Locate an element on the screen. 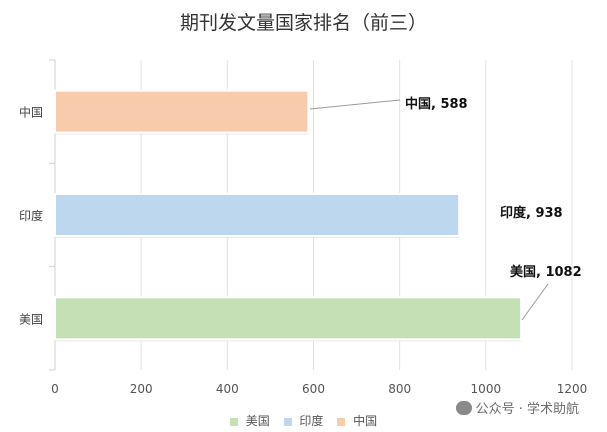 The image size is (607, 432). legend-item-china: 中国 is located at coordinates (357, 420).